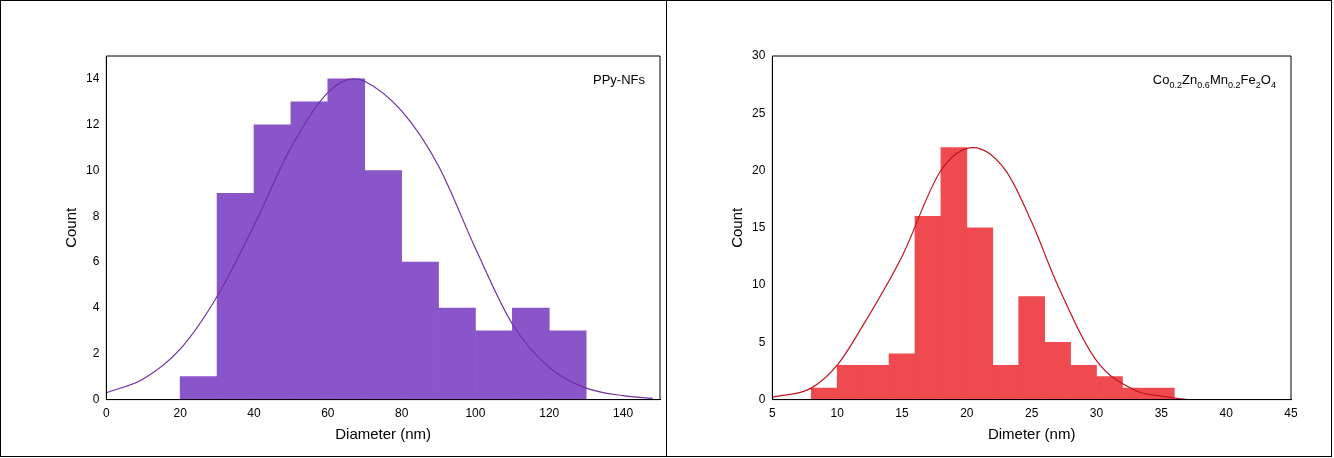 The image size is (1334, 458). Describe the element at coordinates (328, 413) in the screenshot. I see `x-tick-label: 60` at that location.